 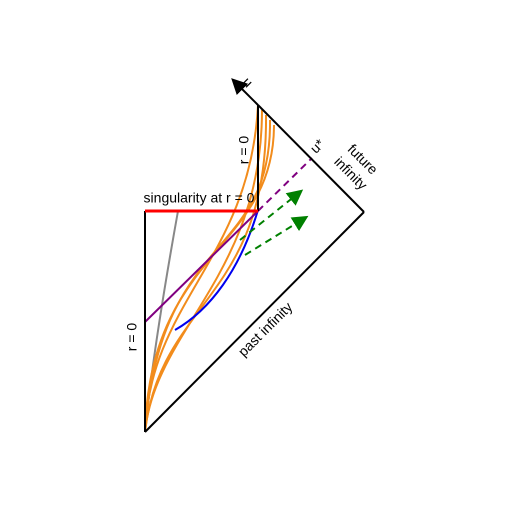 I want to click on gray-curve, so click(x=161, y=321).